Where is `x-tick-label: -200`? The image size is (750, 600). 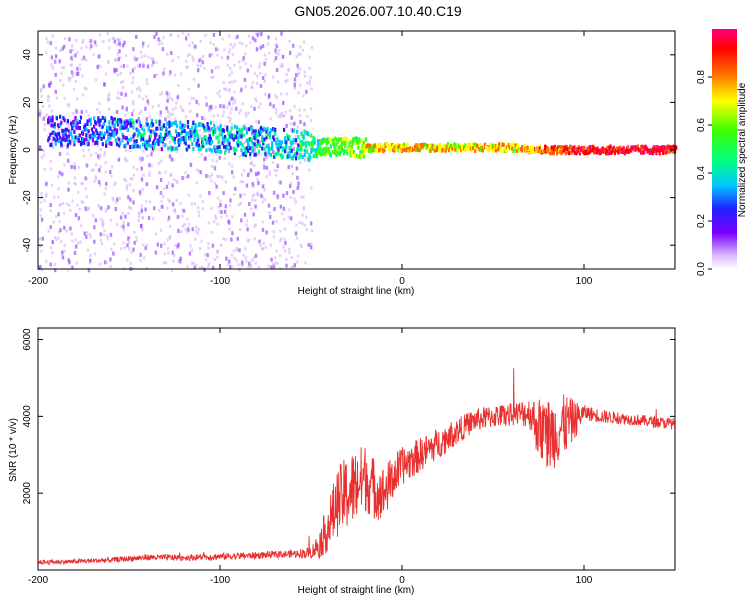 x-tick-label: -200 is located at coordinates (38, 580).